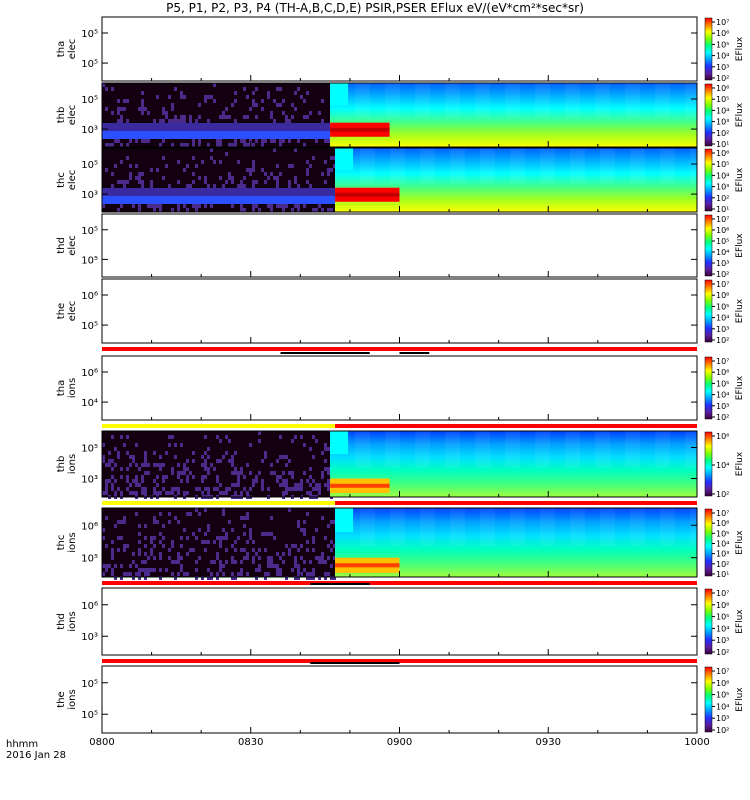 This screenshot has height=800, width=750. What do you see at coordinates (740, 245) in the screenshot?
I see `colorbar-label: EFlux` at bounding box center [740, 245].